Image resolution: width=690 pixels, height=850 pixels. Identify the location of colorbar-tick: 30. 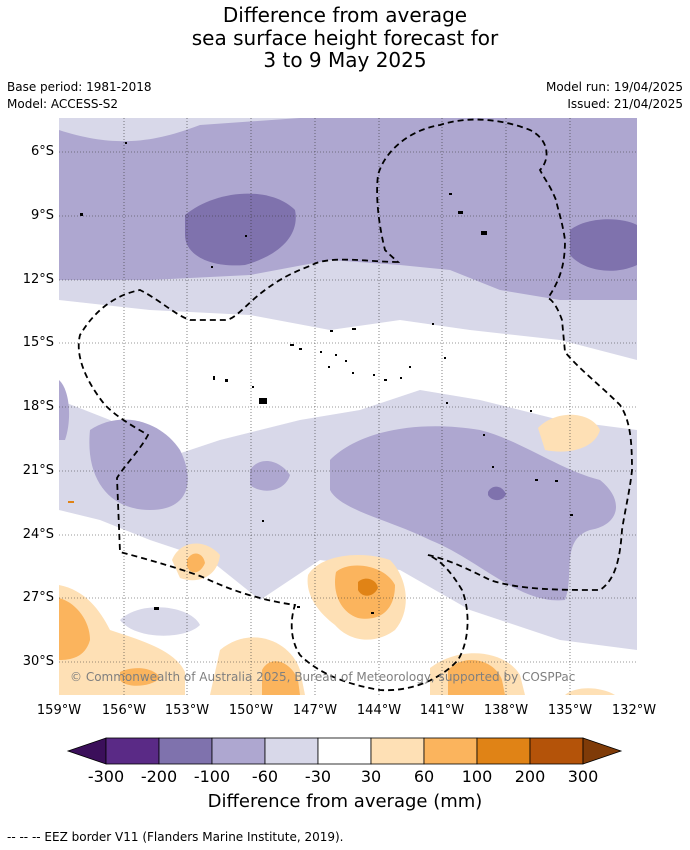
(371, 776).